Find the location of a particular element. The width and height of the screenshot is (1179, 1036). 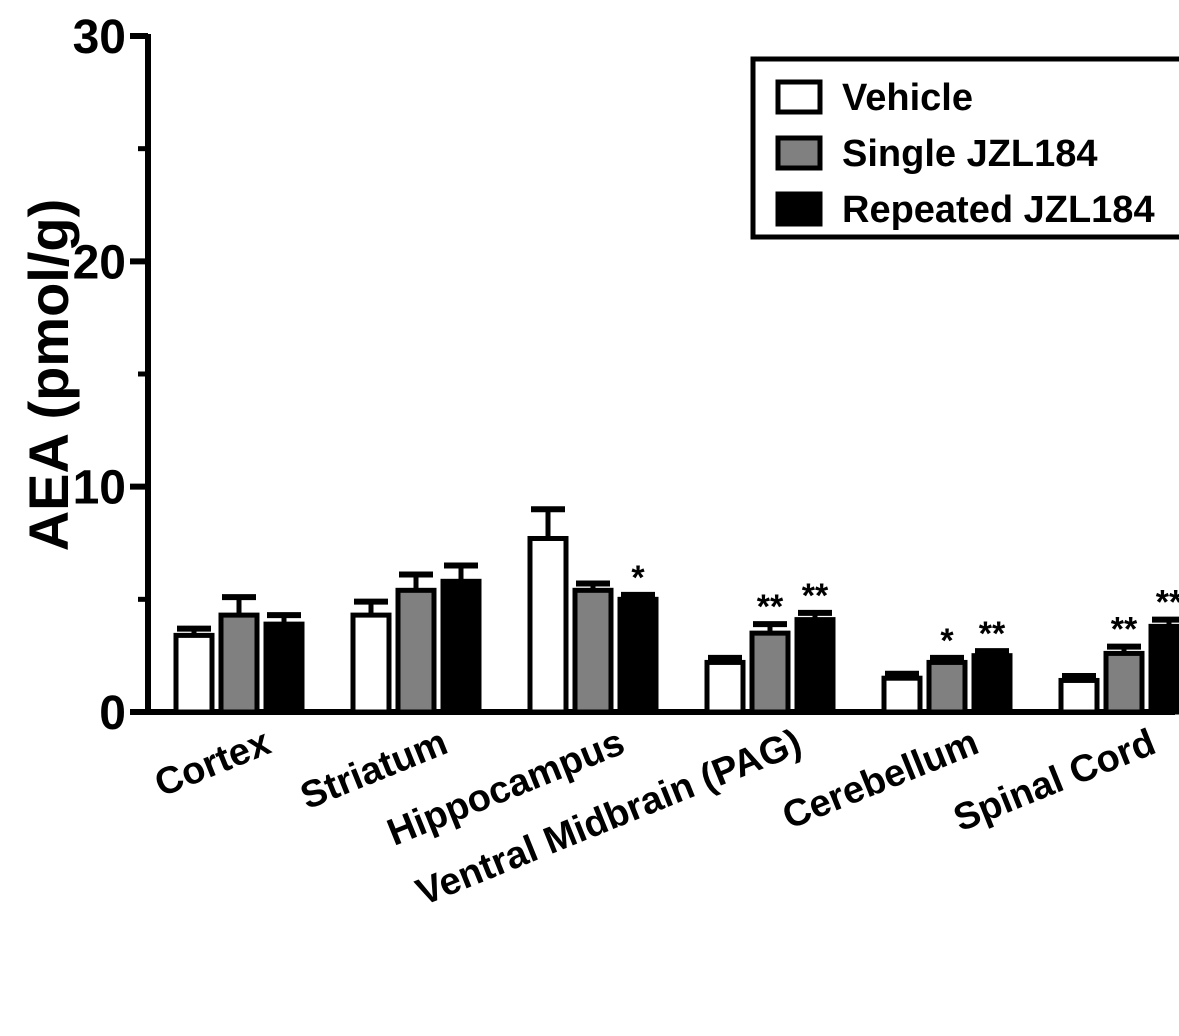

legend-label: Single JZL184 is located at coordinates (970, 154).